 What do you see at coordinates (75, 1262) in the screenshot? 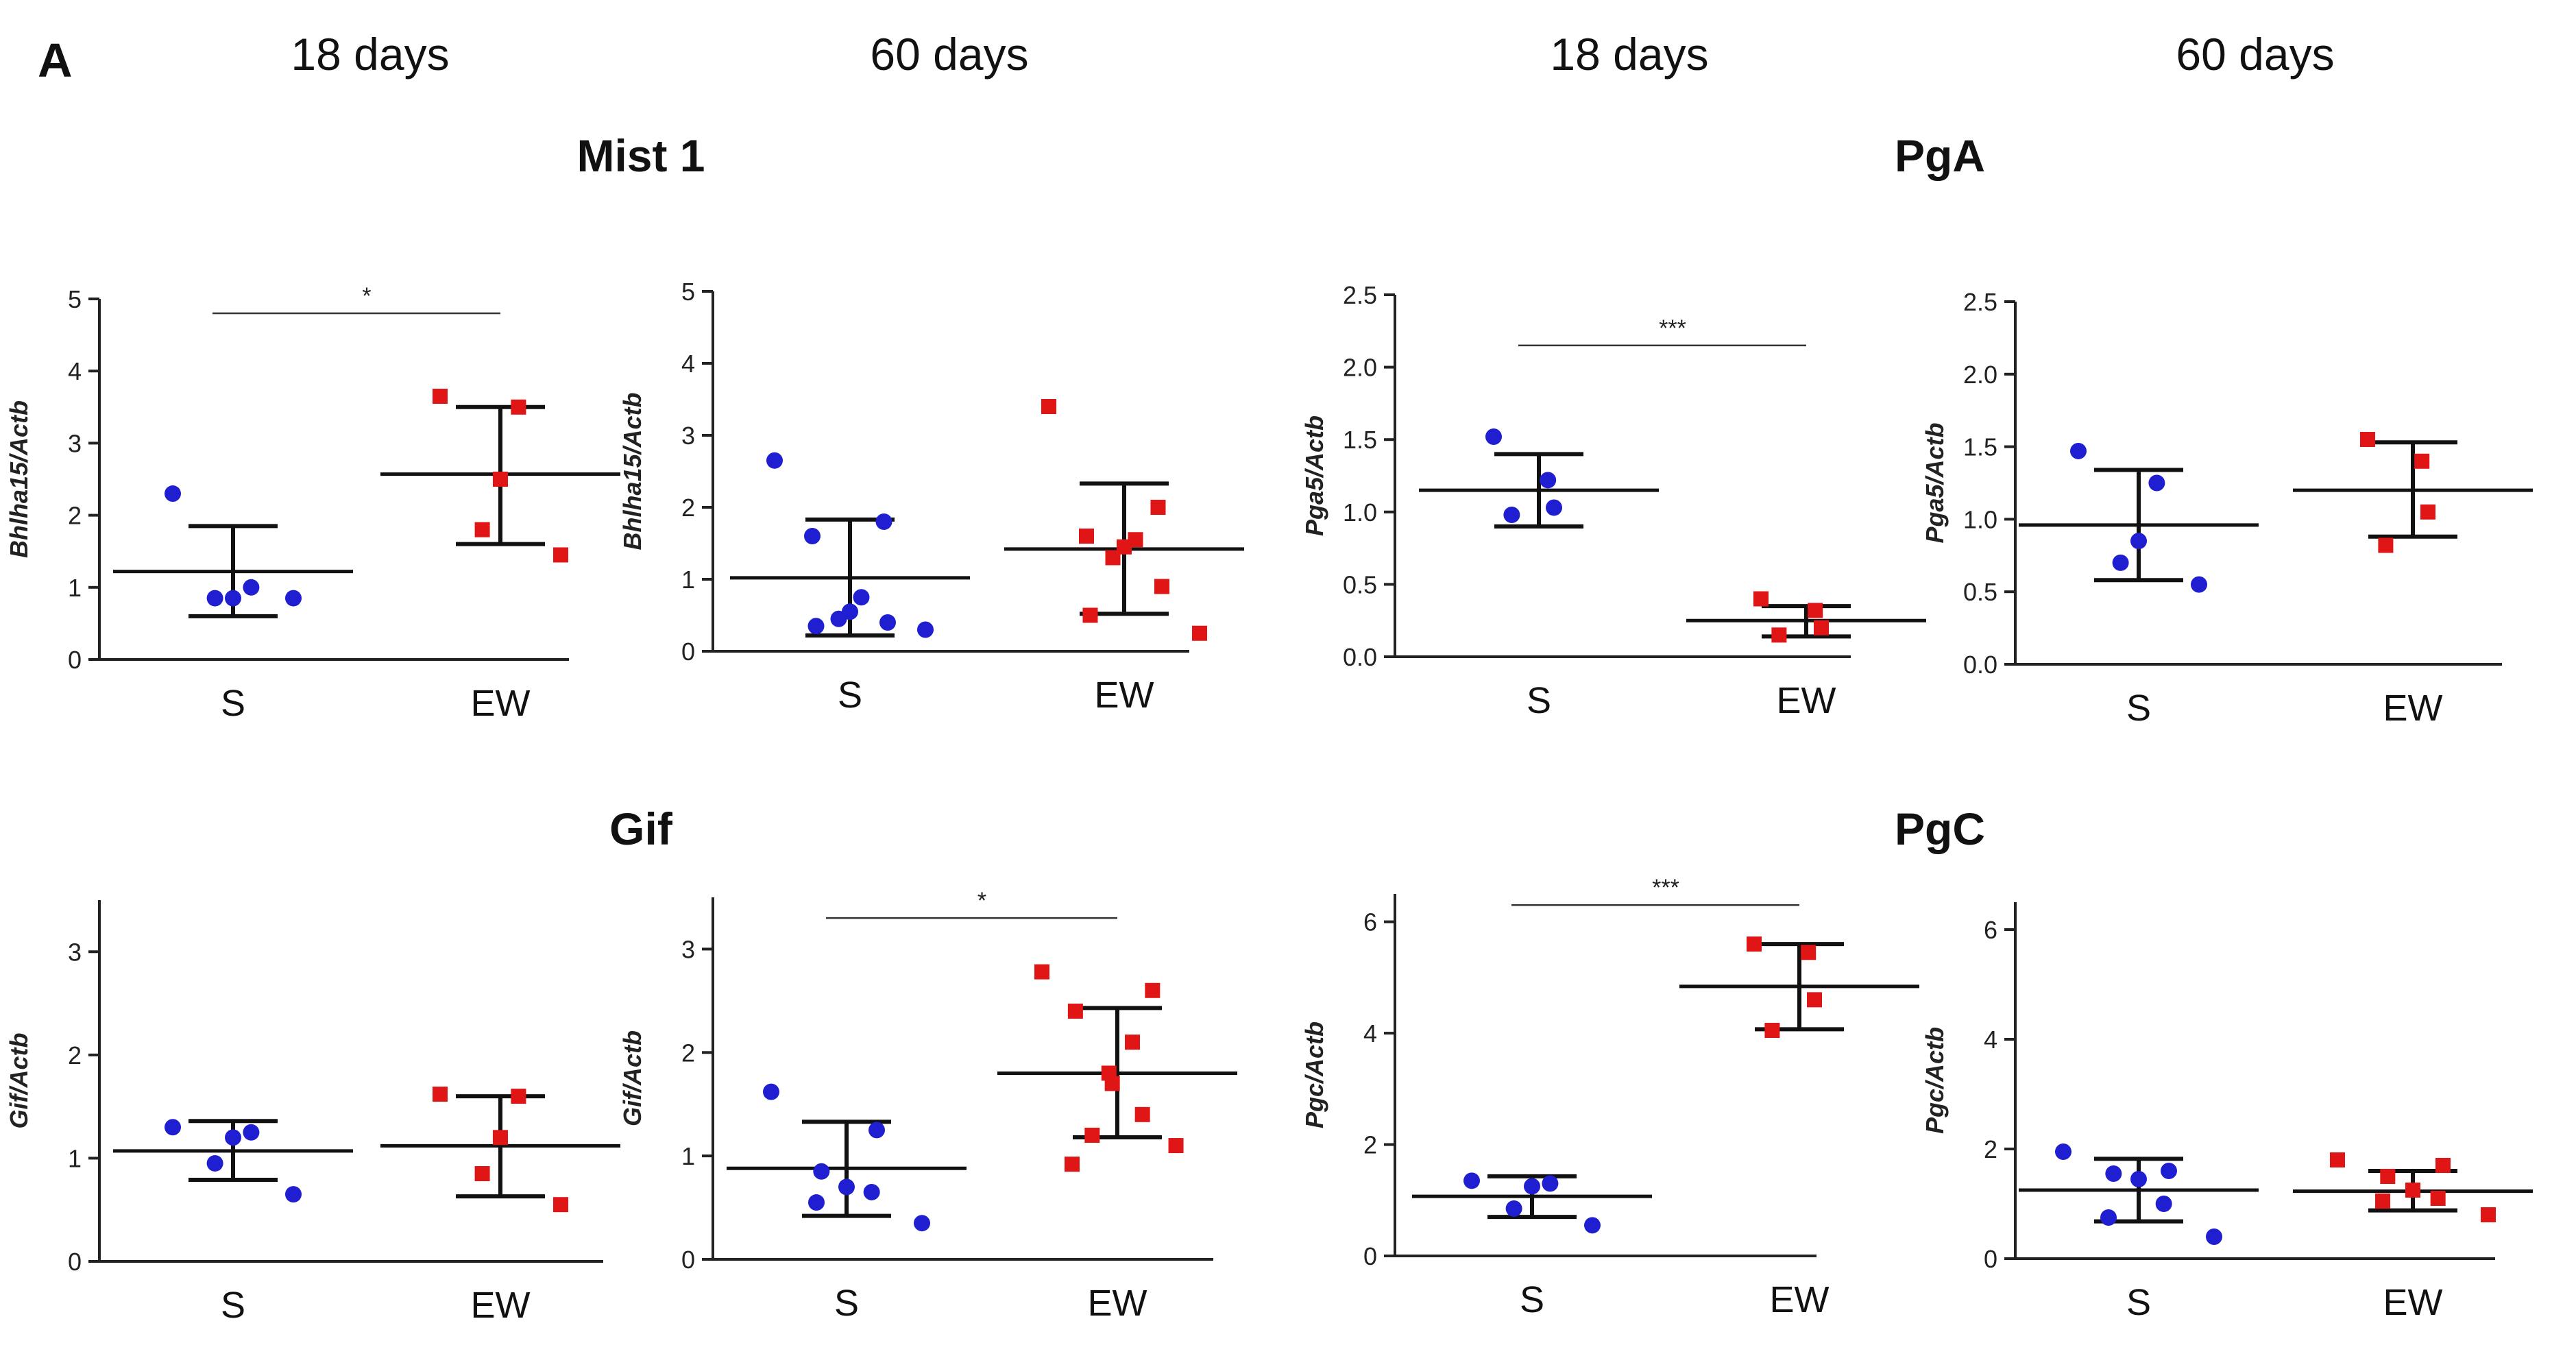
I see `gif-18d-y-tick-label: 0` at bounding box center [75, 1262].